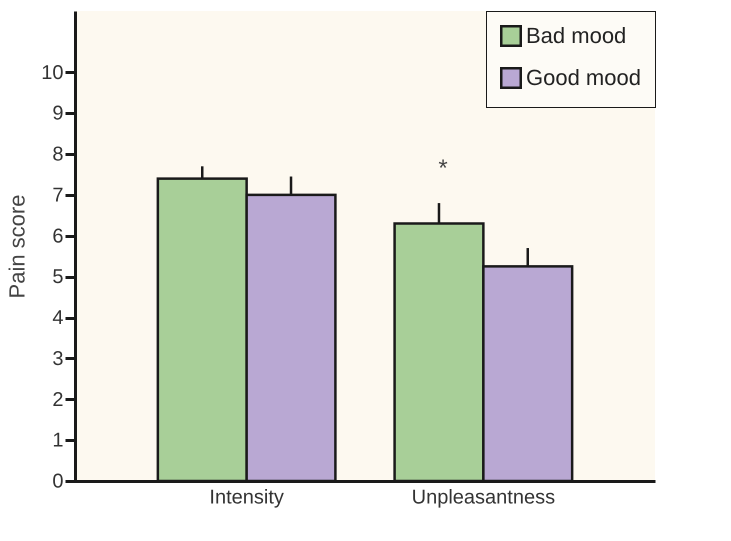  What do you see at coordinates (484, 497) in the screenshot?
I see `x-tick-label: Unpleasantness` at bounding box center [484, 497].